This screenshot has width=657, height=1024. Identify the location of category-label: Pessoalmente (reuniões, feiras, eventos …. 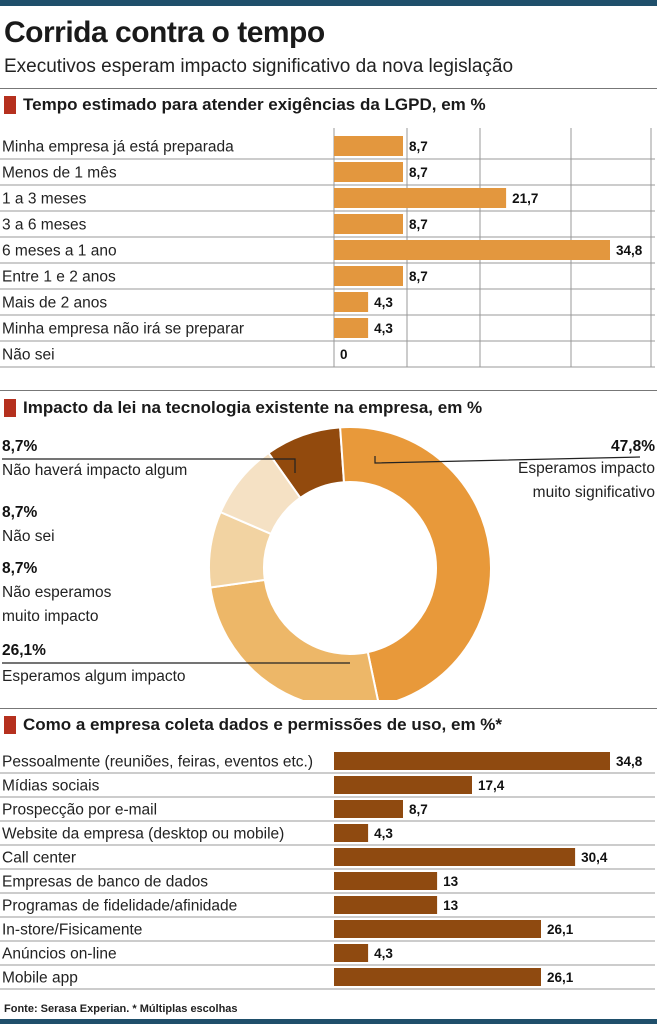
(157, 762).